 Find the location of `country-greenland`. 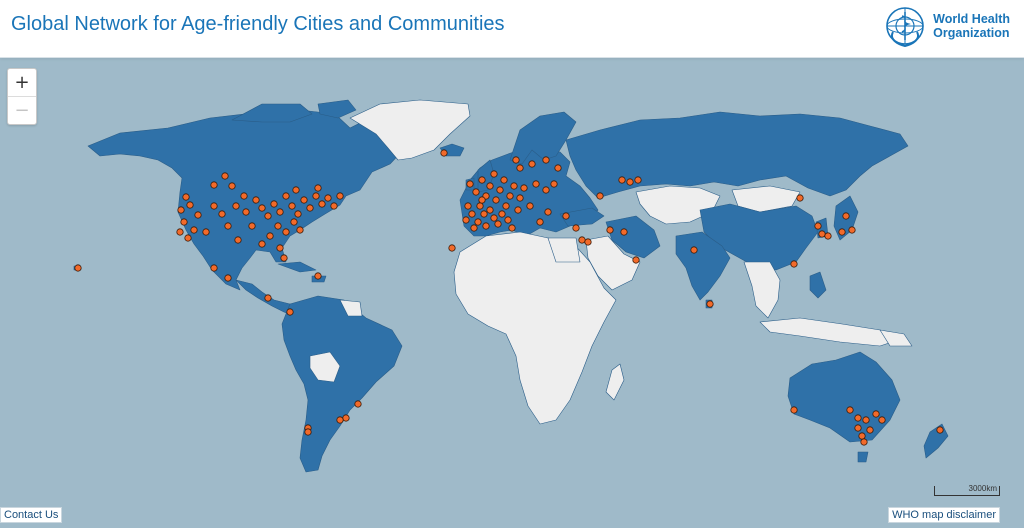

country-greenland is located at coordinates (410, 130).